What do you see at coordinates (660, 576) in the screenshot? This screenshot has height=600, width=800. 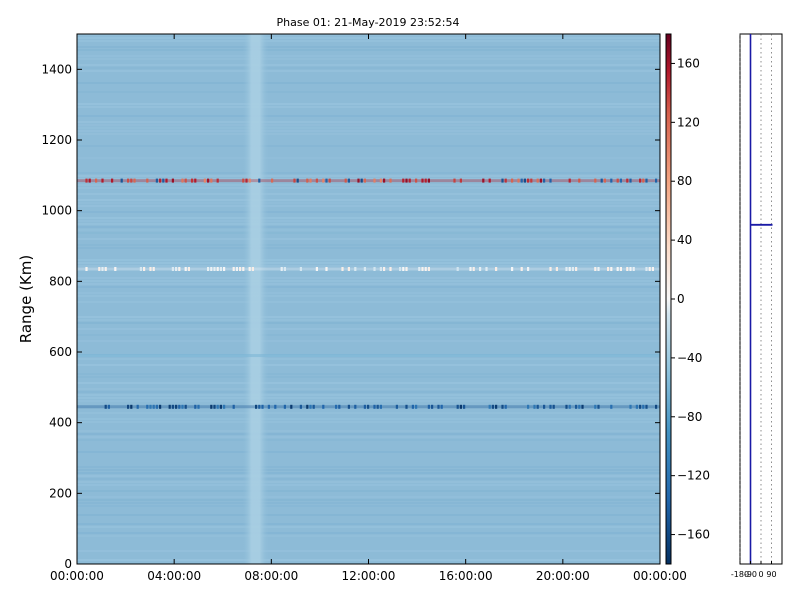 I see `x-tick-label: 00:00:00` at bounding box center [660, 576].